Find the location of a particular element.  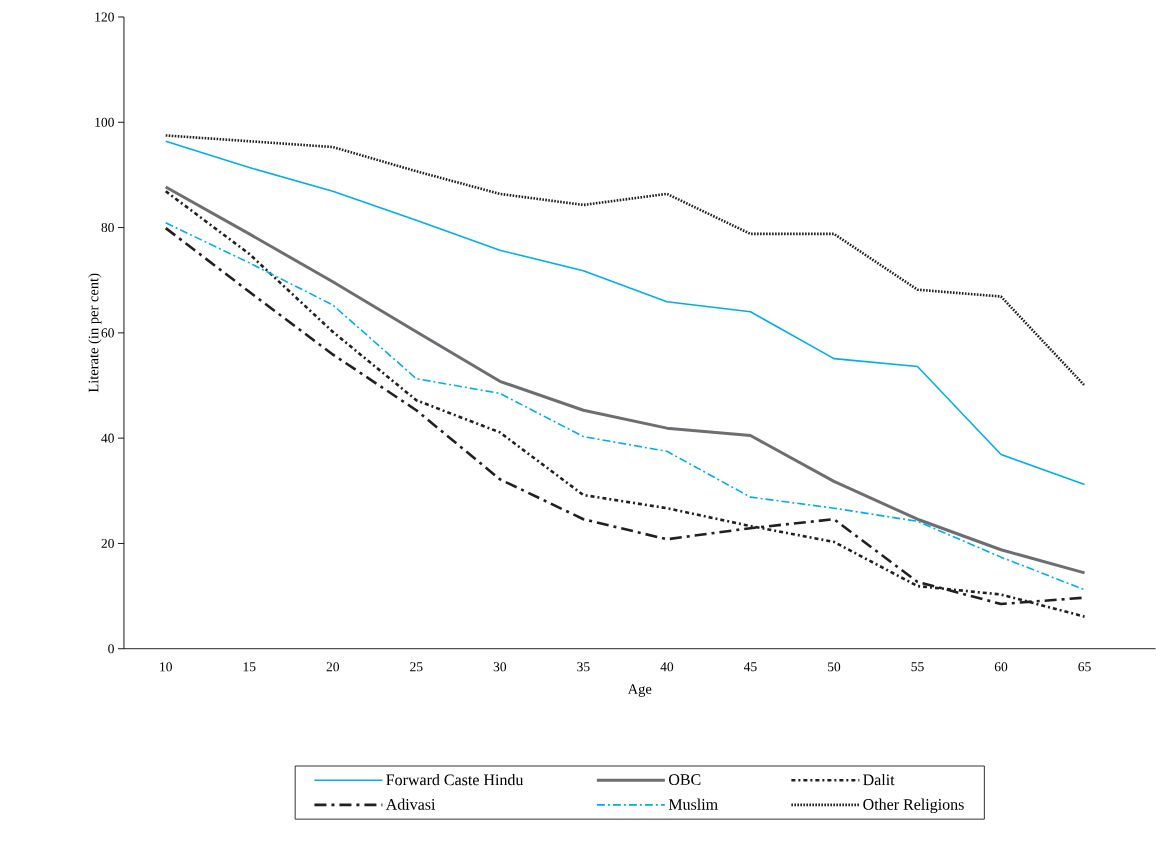

y-tick-label: 40 is located at coordinates (107, 438).